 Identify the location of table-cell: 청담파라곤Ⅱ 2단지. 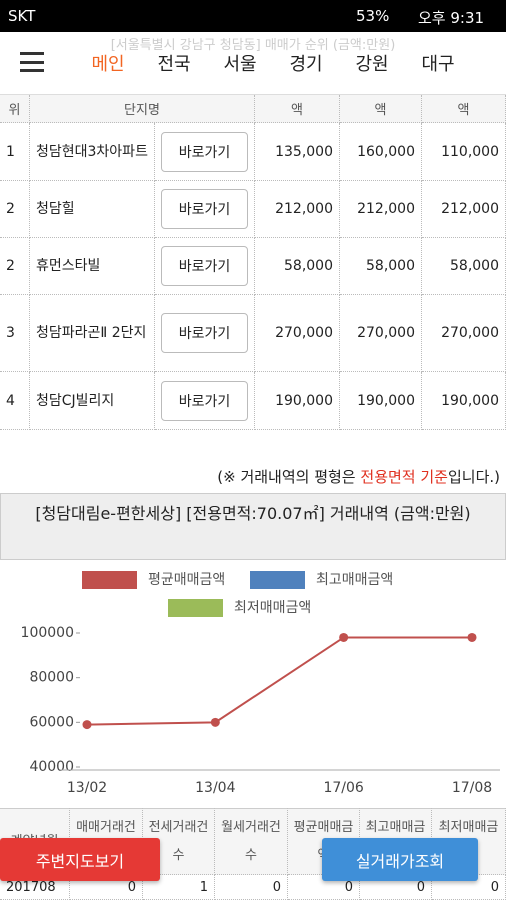
(92, 333).